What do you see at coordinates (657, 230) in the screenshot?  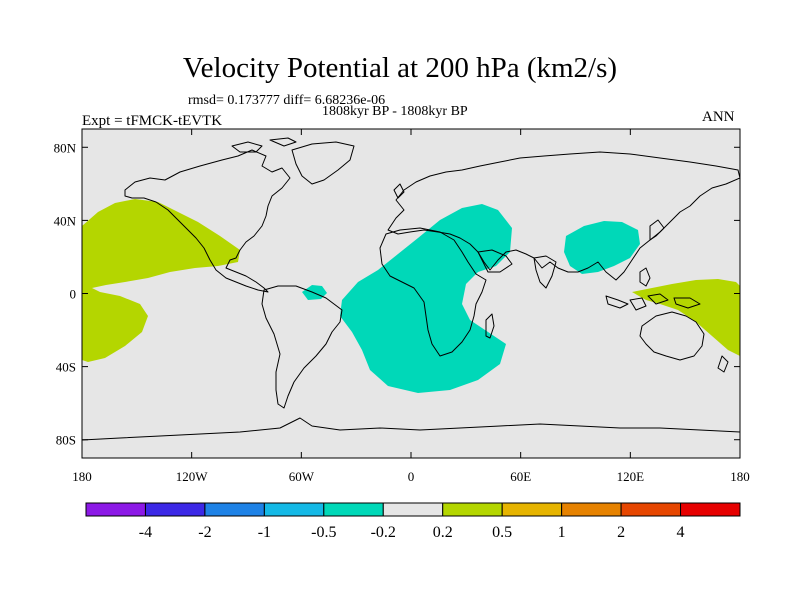 I see `japan-coast` at bounding box center [657, 230].